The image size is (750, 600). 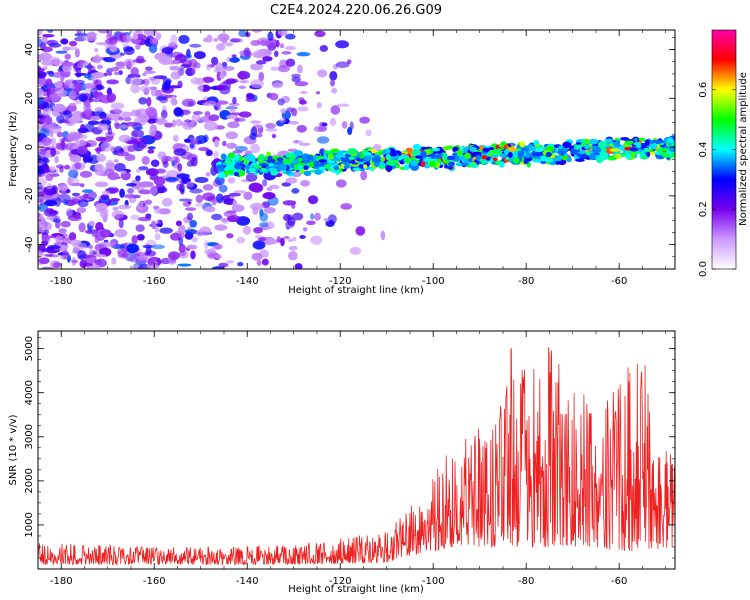 What do you see at coordinates (61, 281) in the screenshot?
I see `x-tick-label: -180` at bounding box center [61, 281].